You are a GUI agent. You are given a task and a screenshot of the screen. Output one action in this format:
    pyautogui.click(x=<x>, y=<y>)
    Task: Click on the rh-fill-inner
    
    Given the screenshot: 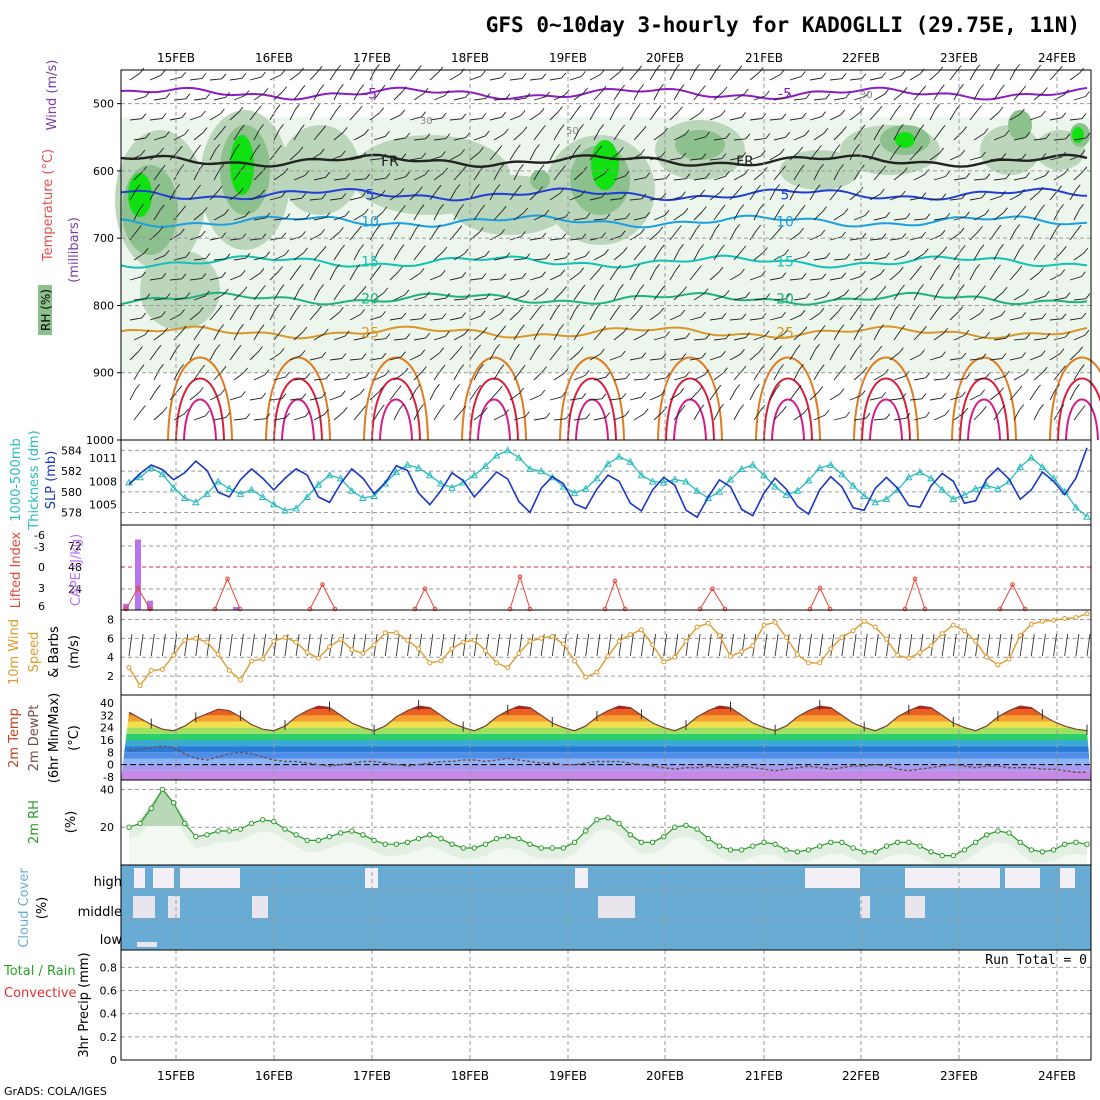 What is the action you would take?
    pyautogui.click(x=608, y=832)
    